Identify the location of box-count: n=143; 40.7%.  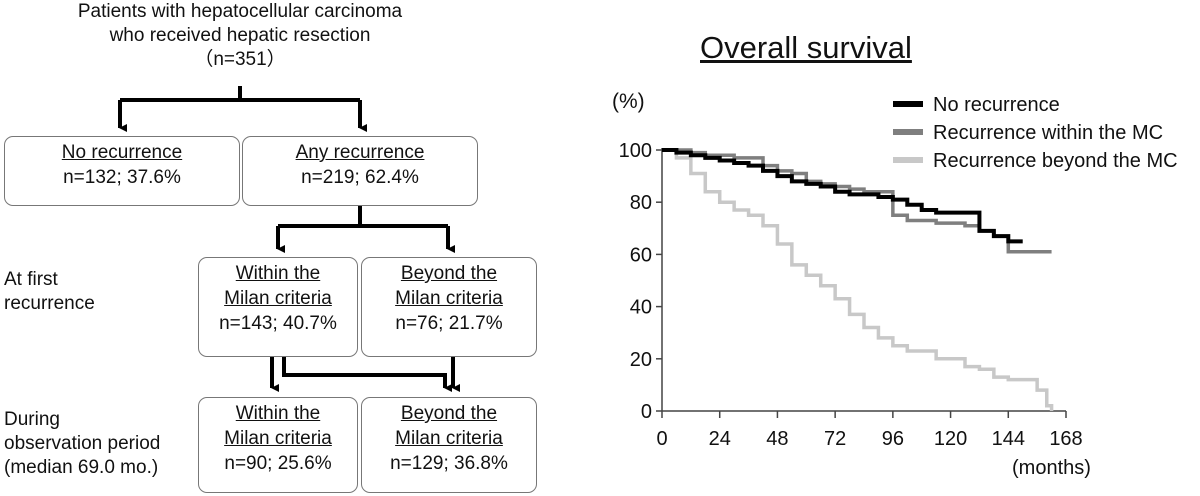
(278, 323).